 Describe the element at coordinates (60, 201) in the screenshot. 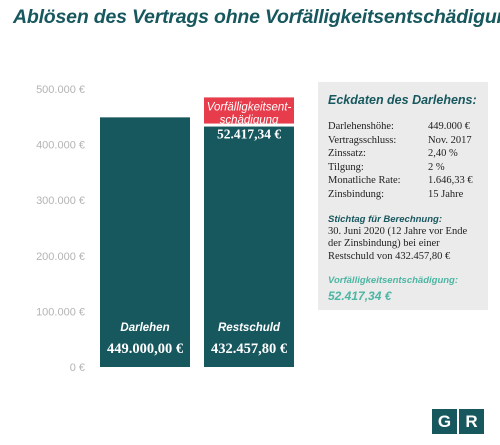

I see `y-tick-label: 300.000 €` at that location.